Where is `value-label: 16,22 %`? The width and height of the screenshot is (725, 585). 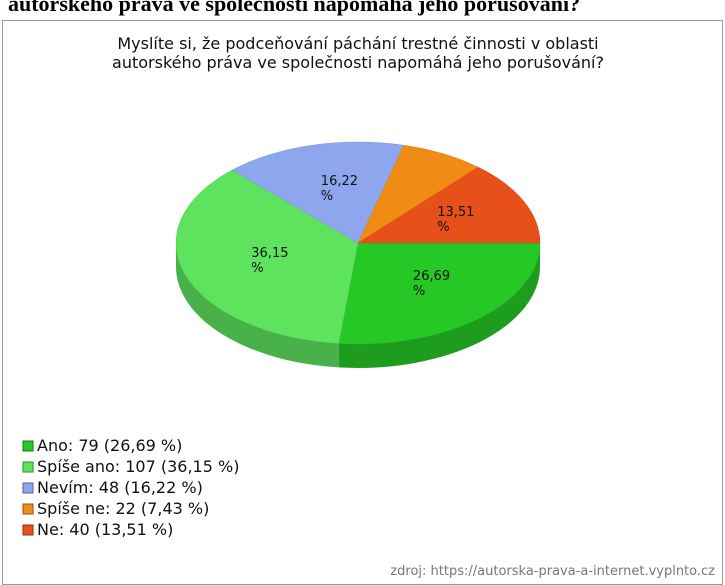
value-label: 16,22 % is located at coordinates (339, 189).